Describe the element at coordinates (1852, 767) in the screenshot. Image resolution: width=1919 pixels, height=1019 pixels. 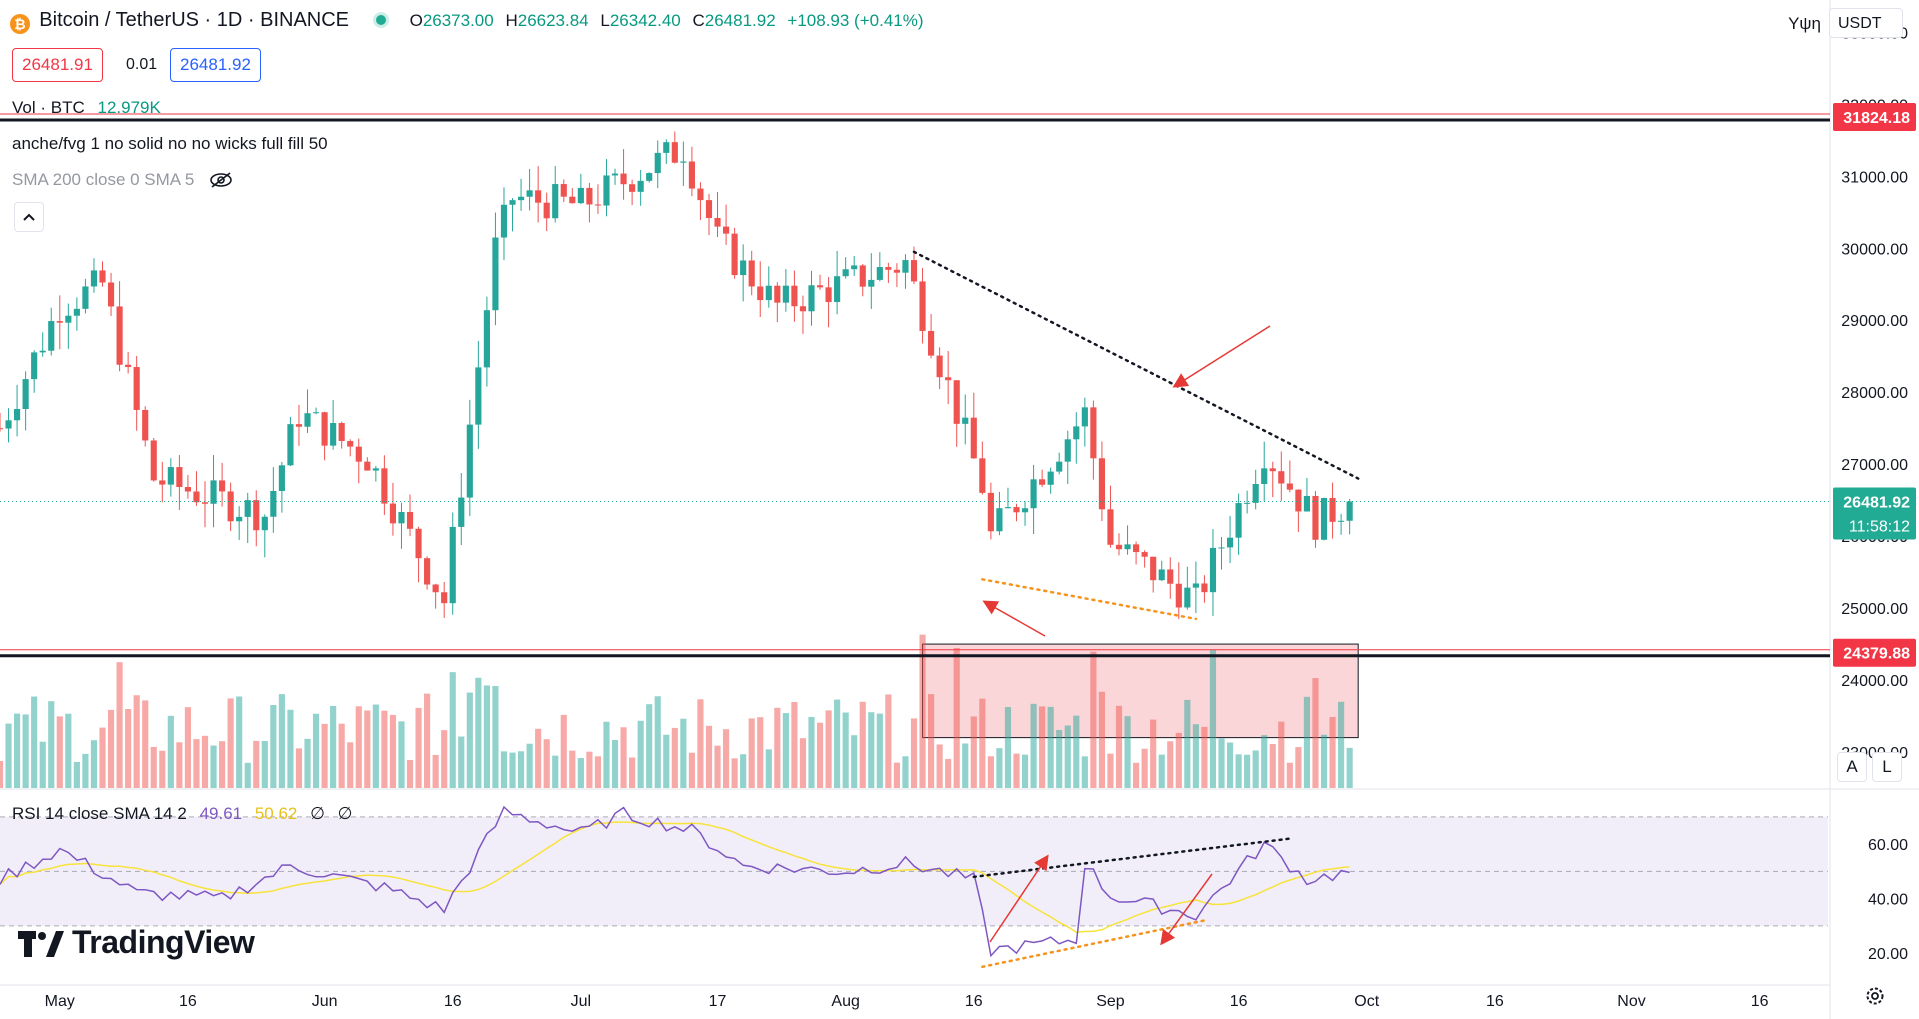
I see `auto-scale-button: A` at that location.